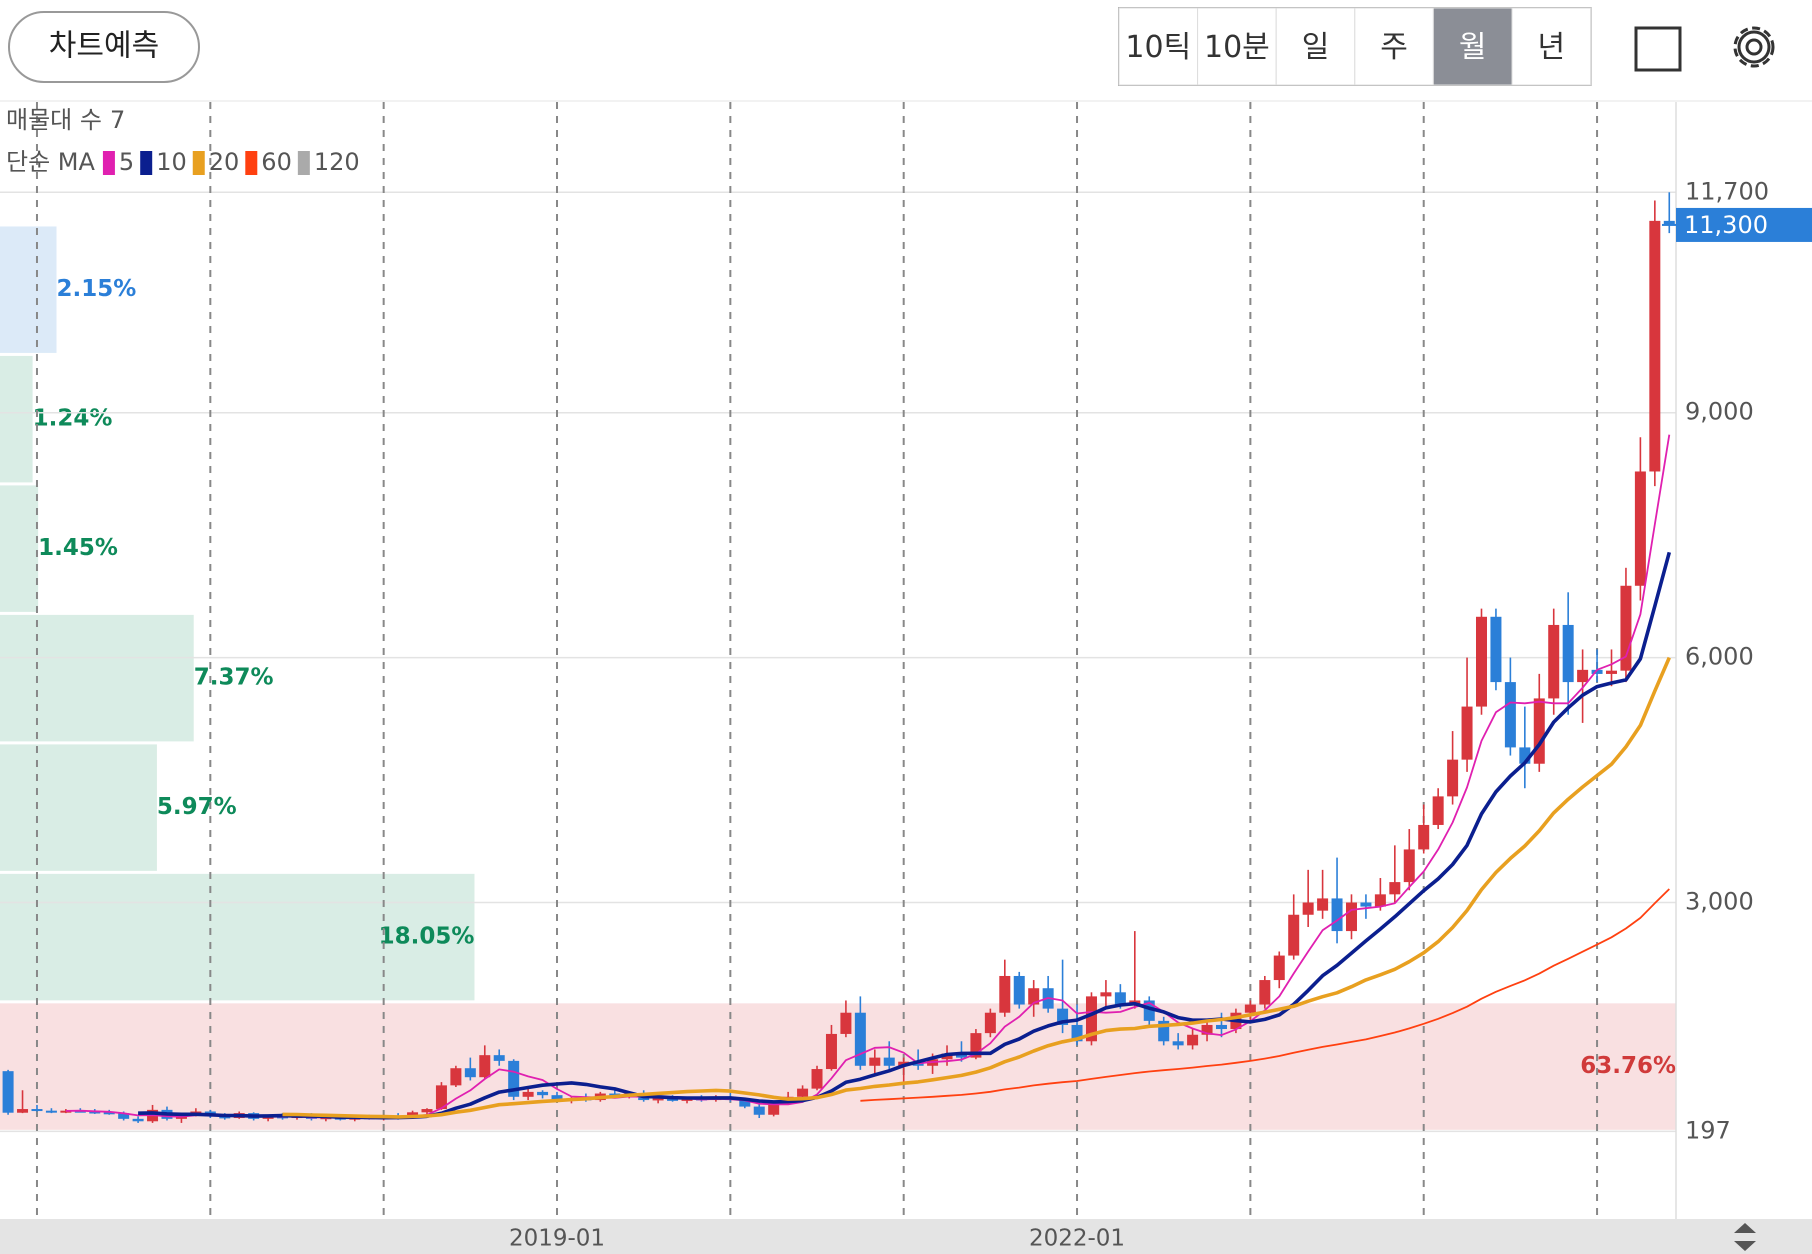 The height and width of the screenshot is (1254, 1812). What do you see at coordinates (117, 120) in the screenshot?
I see `volume-profile-count: 7` at bounding box center [117, 120].